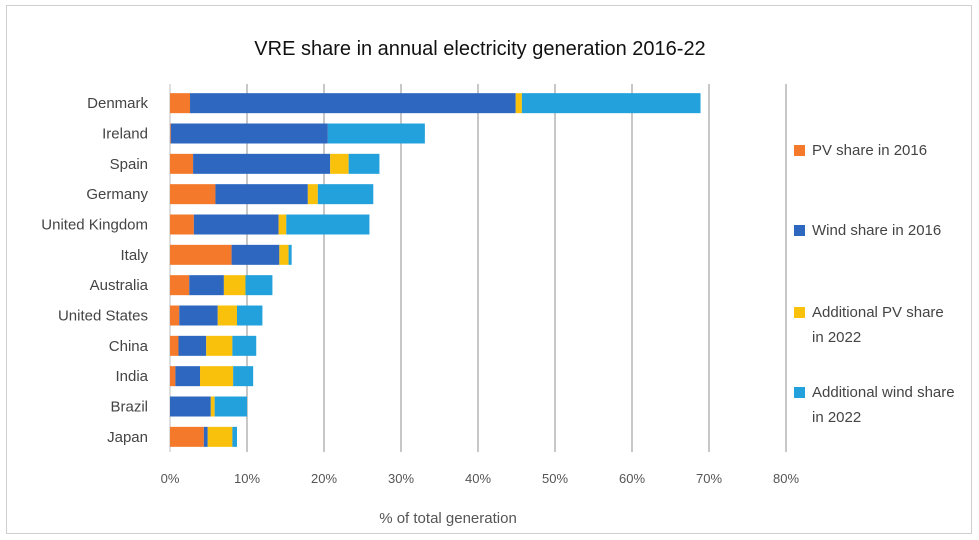 This screenshot has height=540, width=979. I want to click on category-label: India, so click(131, 376).